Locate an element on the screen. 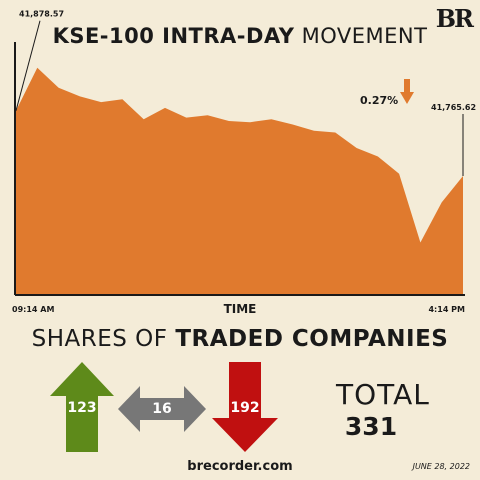  website-link: brecorder.com is located at coordinates (240, 466).